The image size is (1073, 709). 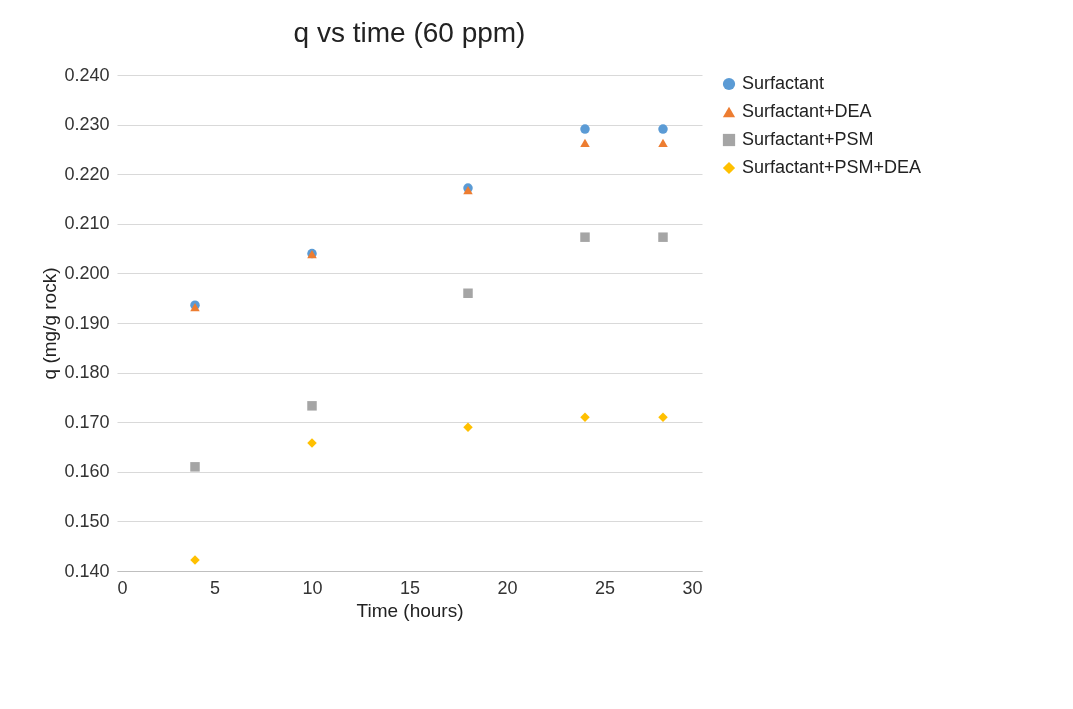 What do you see at coordinates (507, 587) in the screenshot?
I see `x-tick-label: 20` at bounding box center [507, 587].